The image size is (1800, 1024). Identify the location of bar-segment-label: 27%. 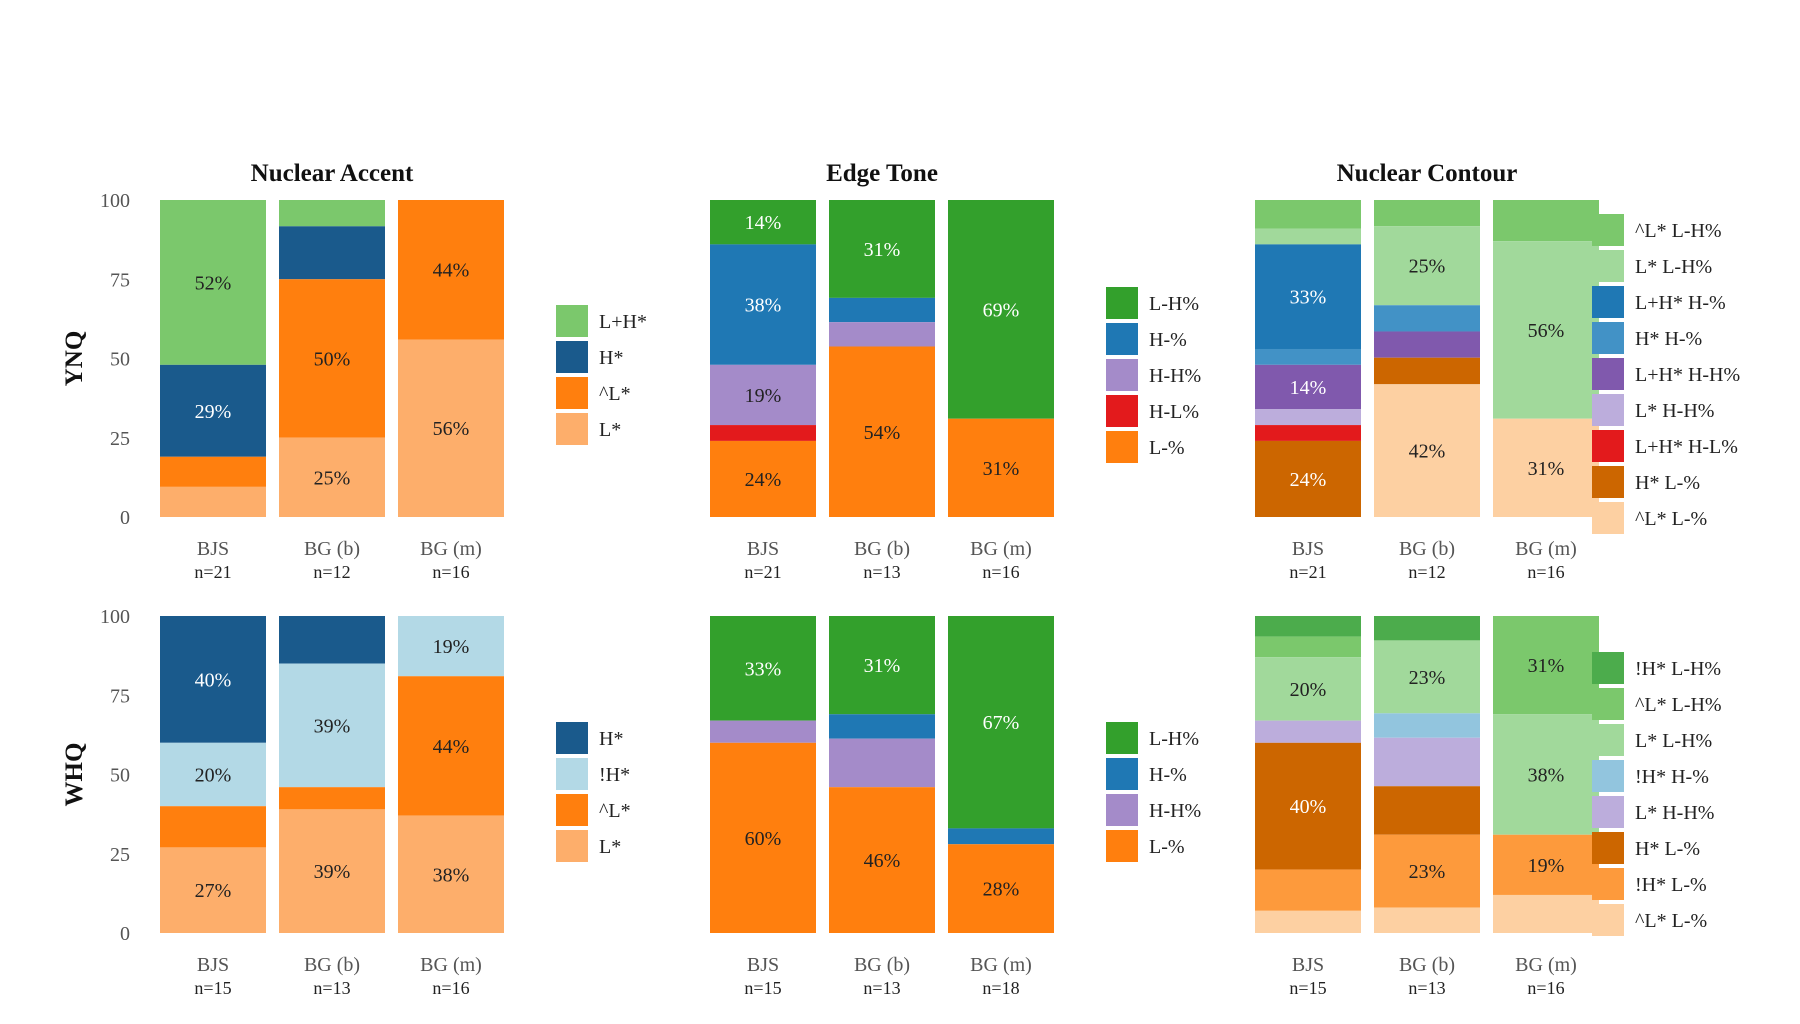
(213, 891).